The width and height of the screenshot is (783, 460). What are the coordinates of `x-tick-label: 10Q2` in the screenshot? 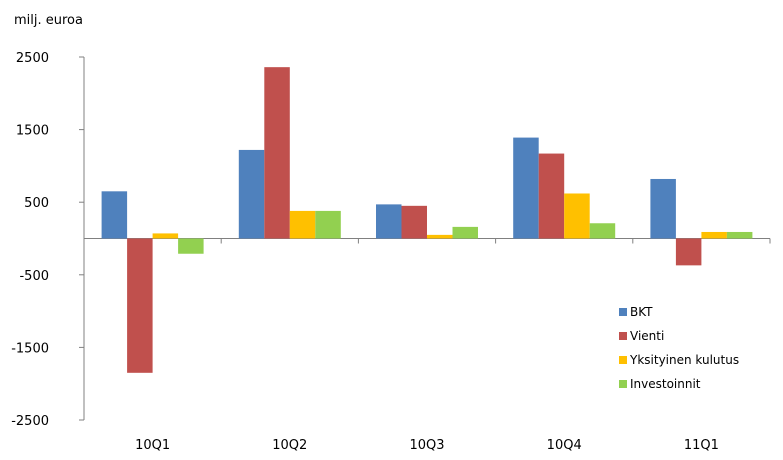 It's located at (289, 445).